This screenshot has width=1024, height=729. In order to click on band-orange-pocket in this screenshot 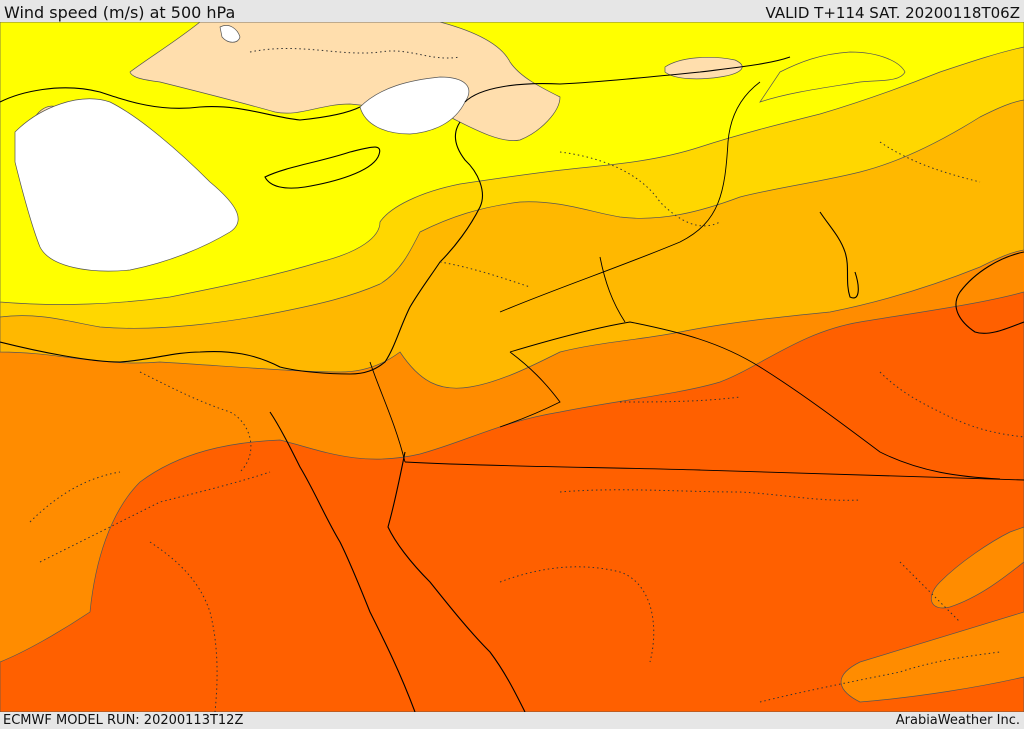, I will do `click(977, 567)`.